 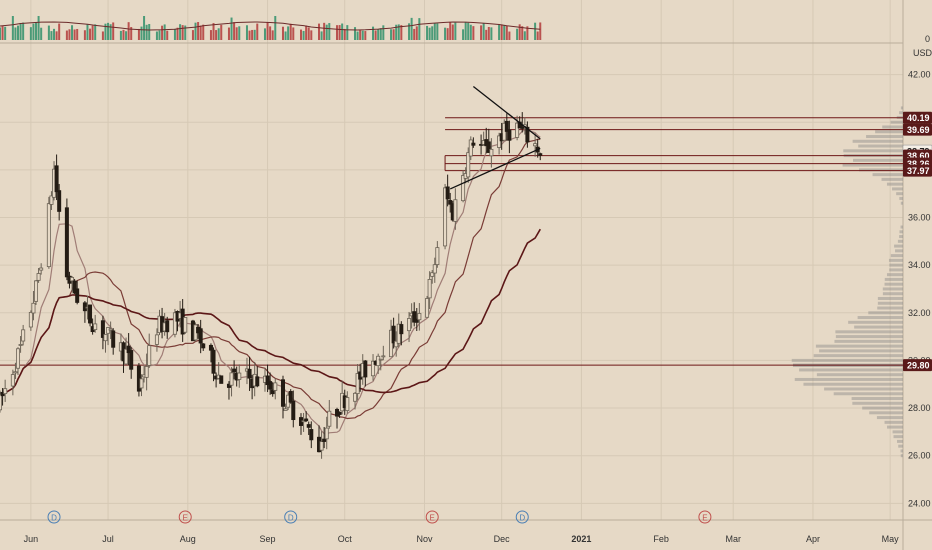 I want to click on price-label-text: 37.97, so click(x=918, y=171).